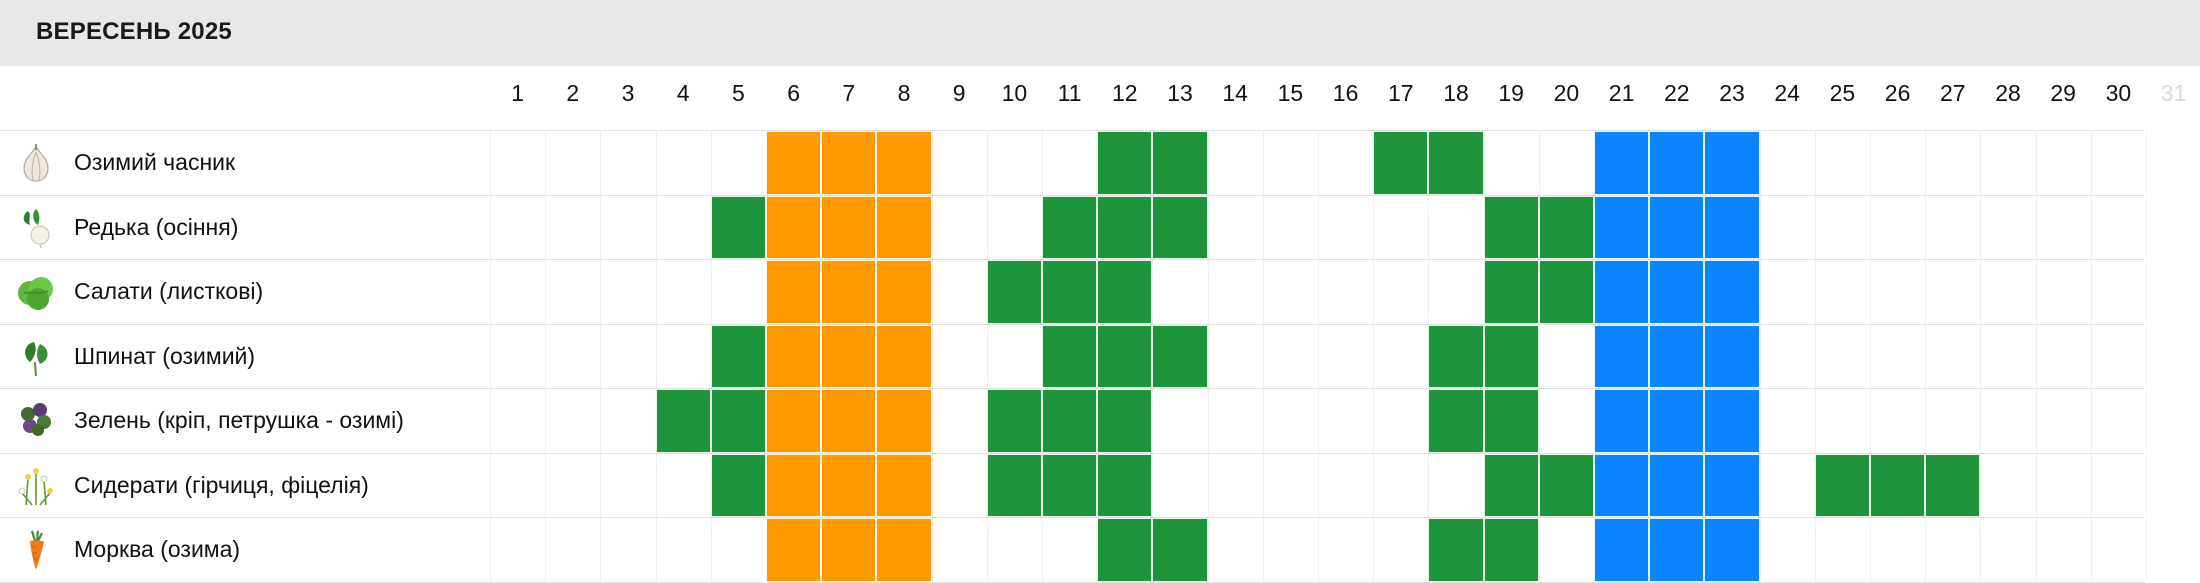  I want to click on crop-name: Морква (озима), so click(157, 549).